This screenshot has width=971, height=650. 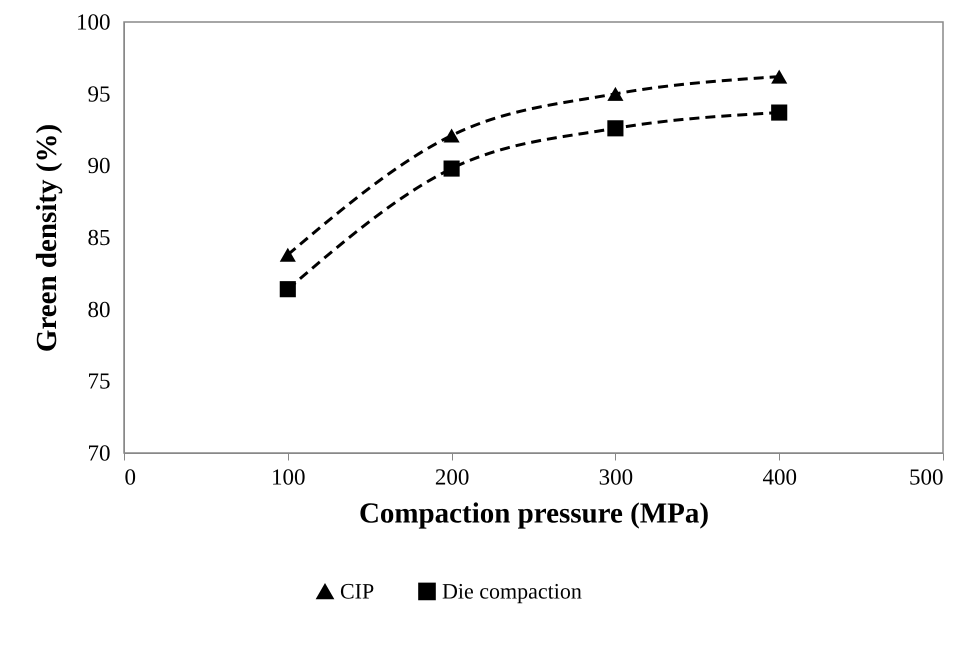 I want to click on y-tick-label: 70, so click(x=99, y=453).